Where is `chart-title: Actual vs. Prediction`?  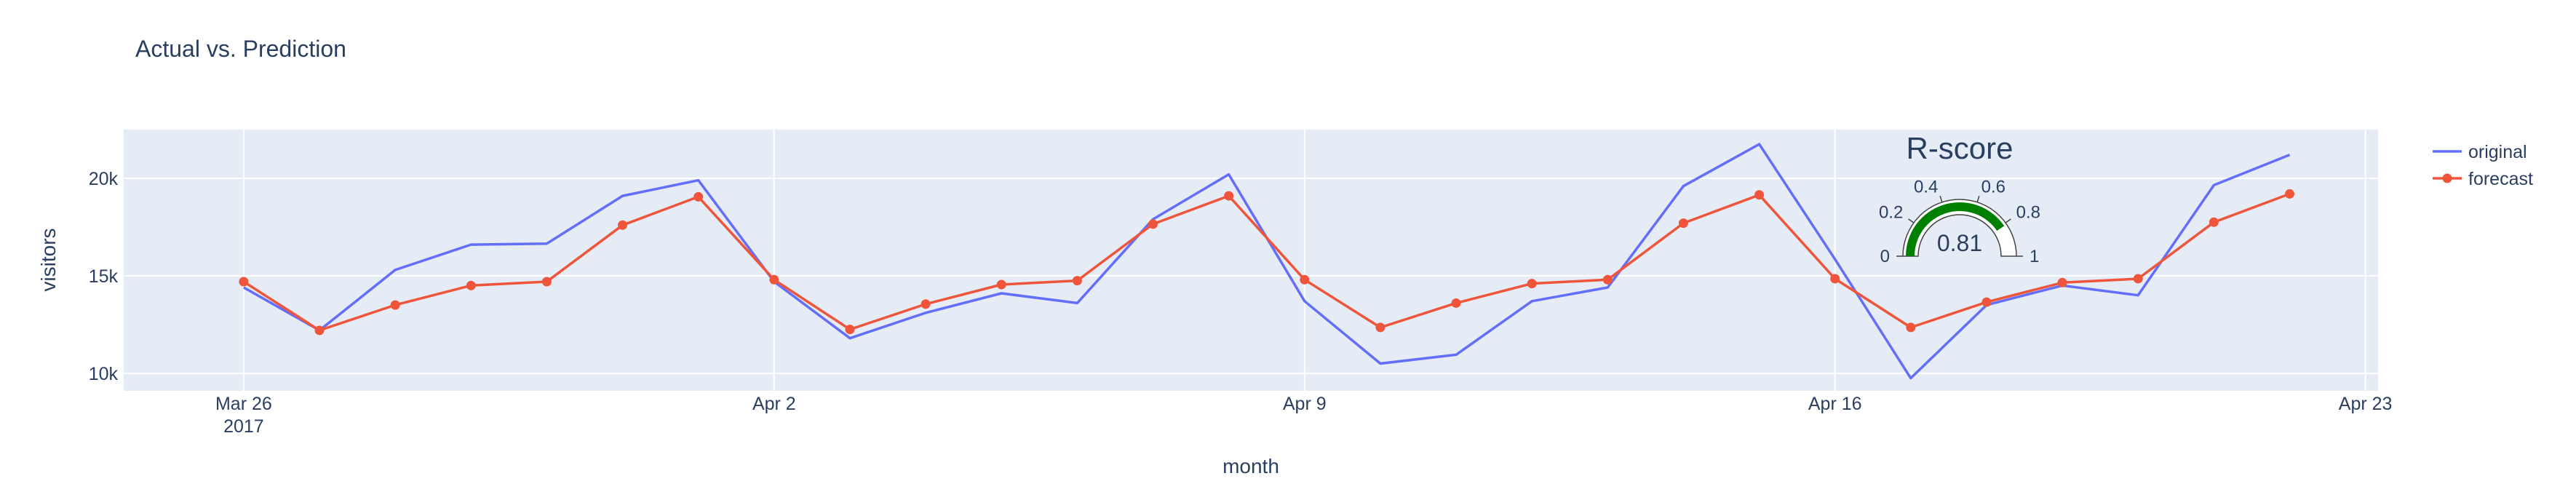 chart-title: Actual vs. Prediction is located at coordinates (241, 49).